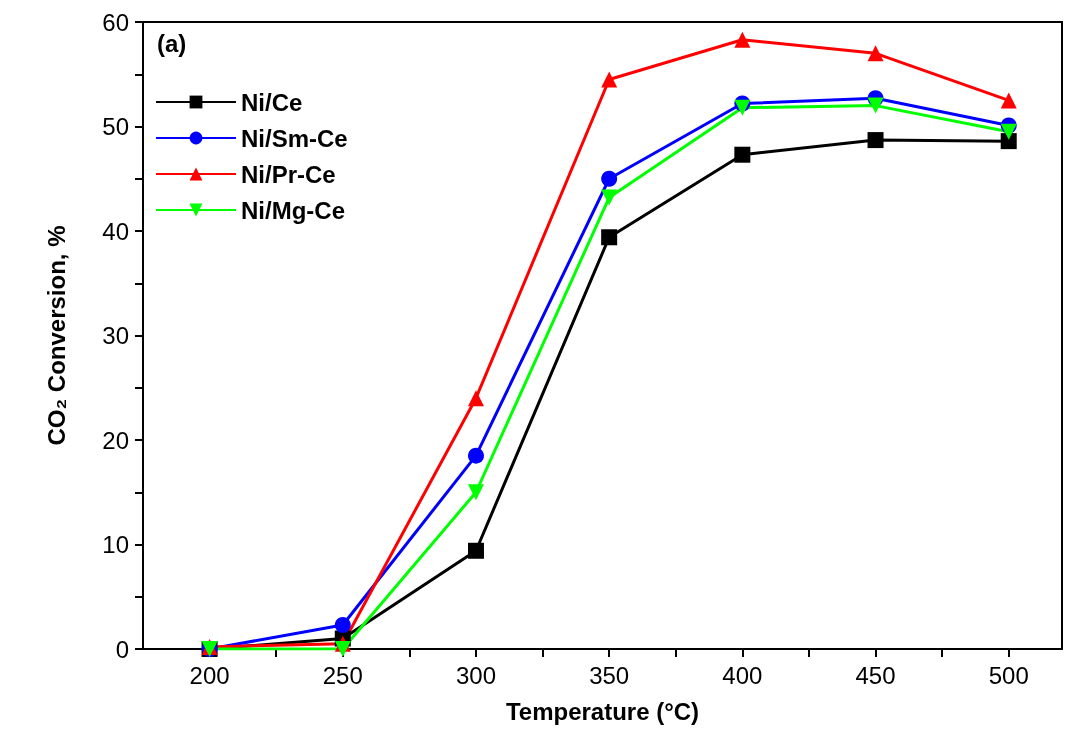 The width and height of the screenshot is (1071, 744). What do you see at coordinates (294, 138) in the screenshot?
I see `legend-label: Ni/Sm-Ce` at bounding box center [294, 138].